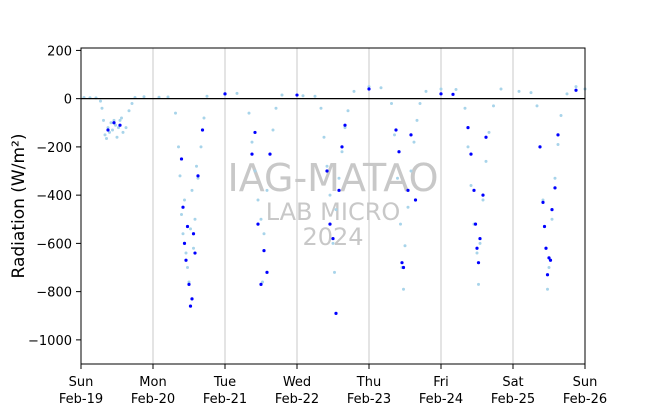  Describe the element at coordinates (224, 382) in the screenshot. I see `x-tick-label-day: Tue` at that location.